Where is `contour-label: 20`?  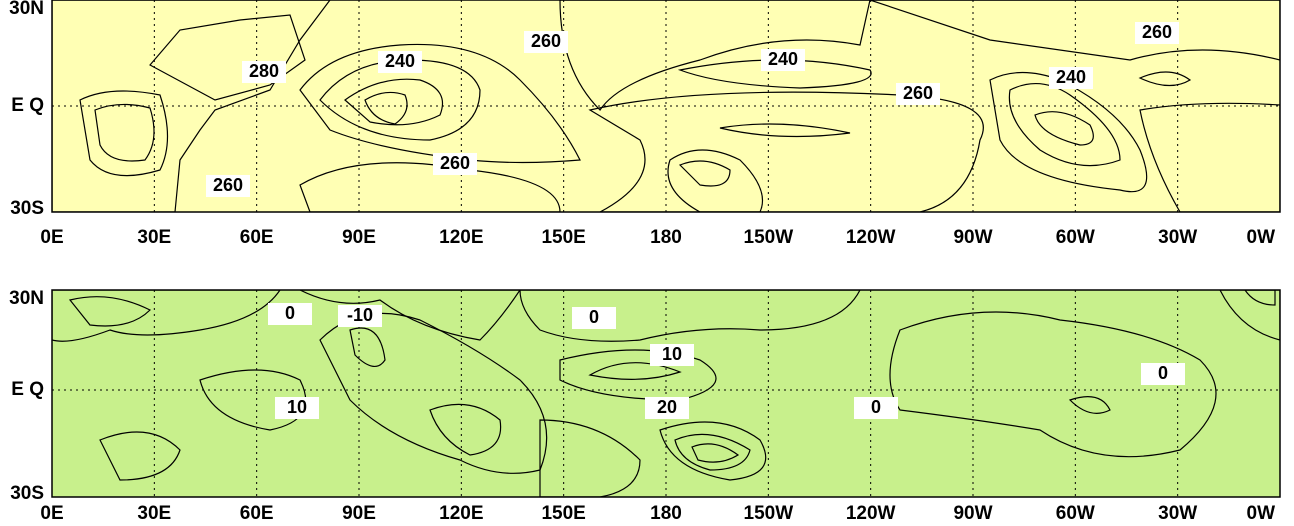 contour-label: 20 is located at coordinates (667, 407).